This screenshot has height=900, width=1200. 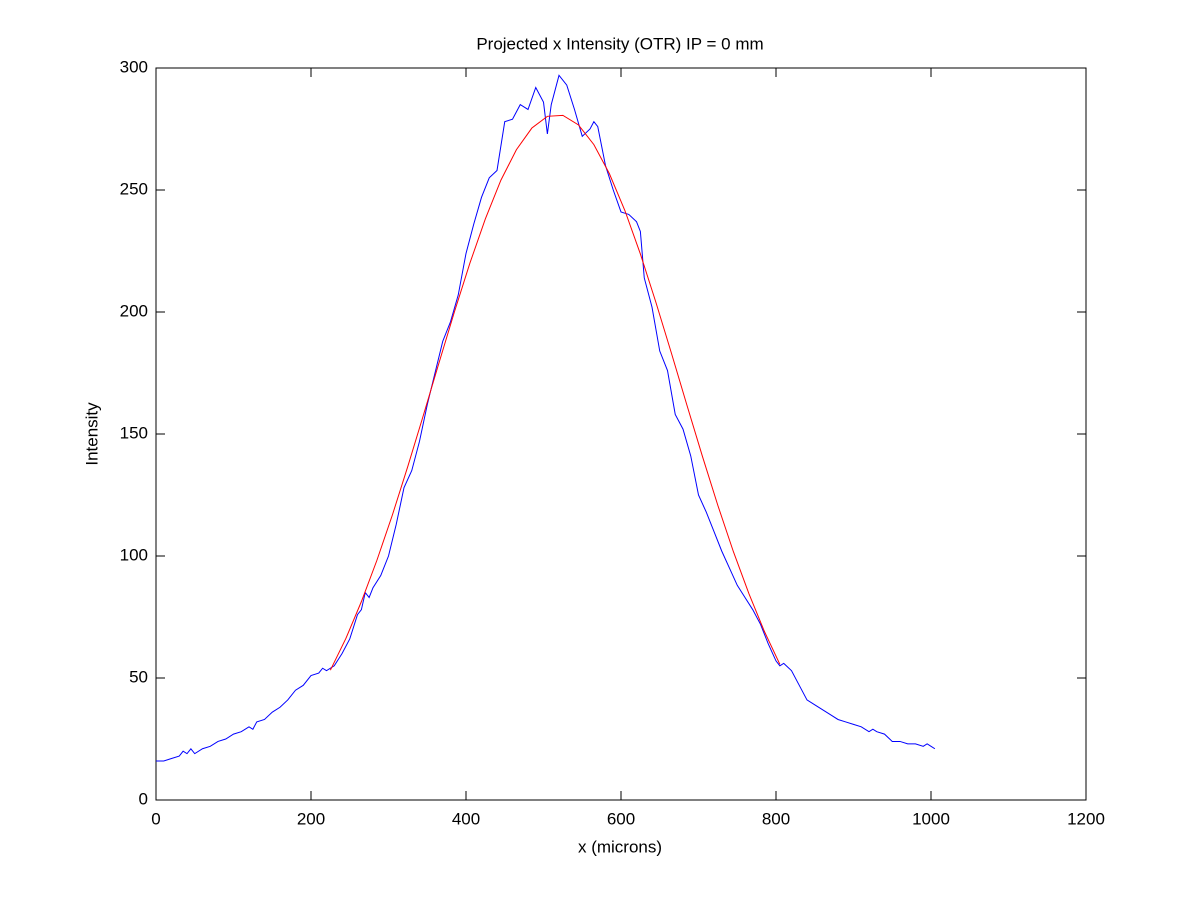 What do you see at coordinates (931, 818) in the screenshot?
I see `x-tick-label: 1000` at bounding box center [931, 818].